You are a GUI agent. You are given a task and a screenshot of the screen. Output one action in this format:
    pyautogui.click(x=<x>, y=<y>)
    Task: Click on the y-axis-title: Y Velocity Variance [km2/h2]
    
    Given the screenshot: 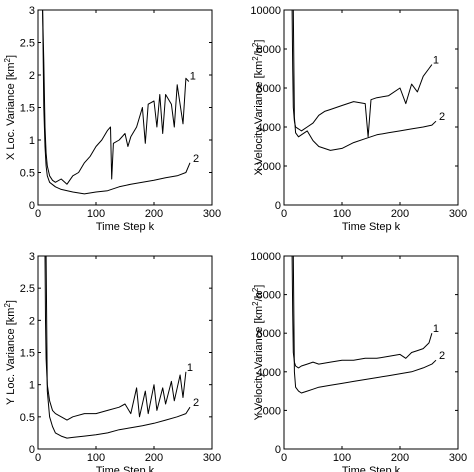 What is the action you would take?
    pyautogui.click(x=258, y=353)
    